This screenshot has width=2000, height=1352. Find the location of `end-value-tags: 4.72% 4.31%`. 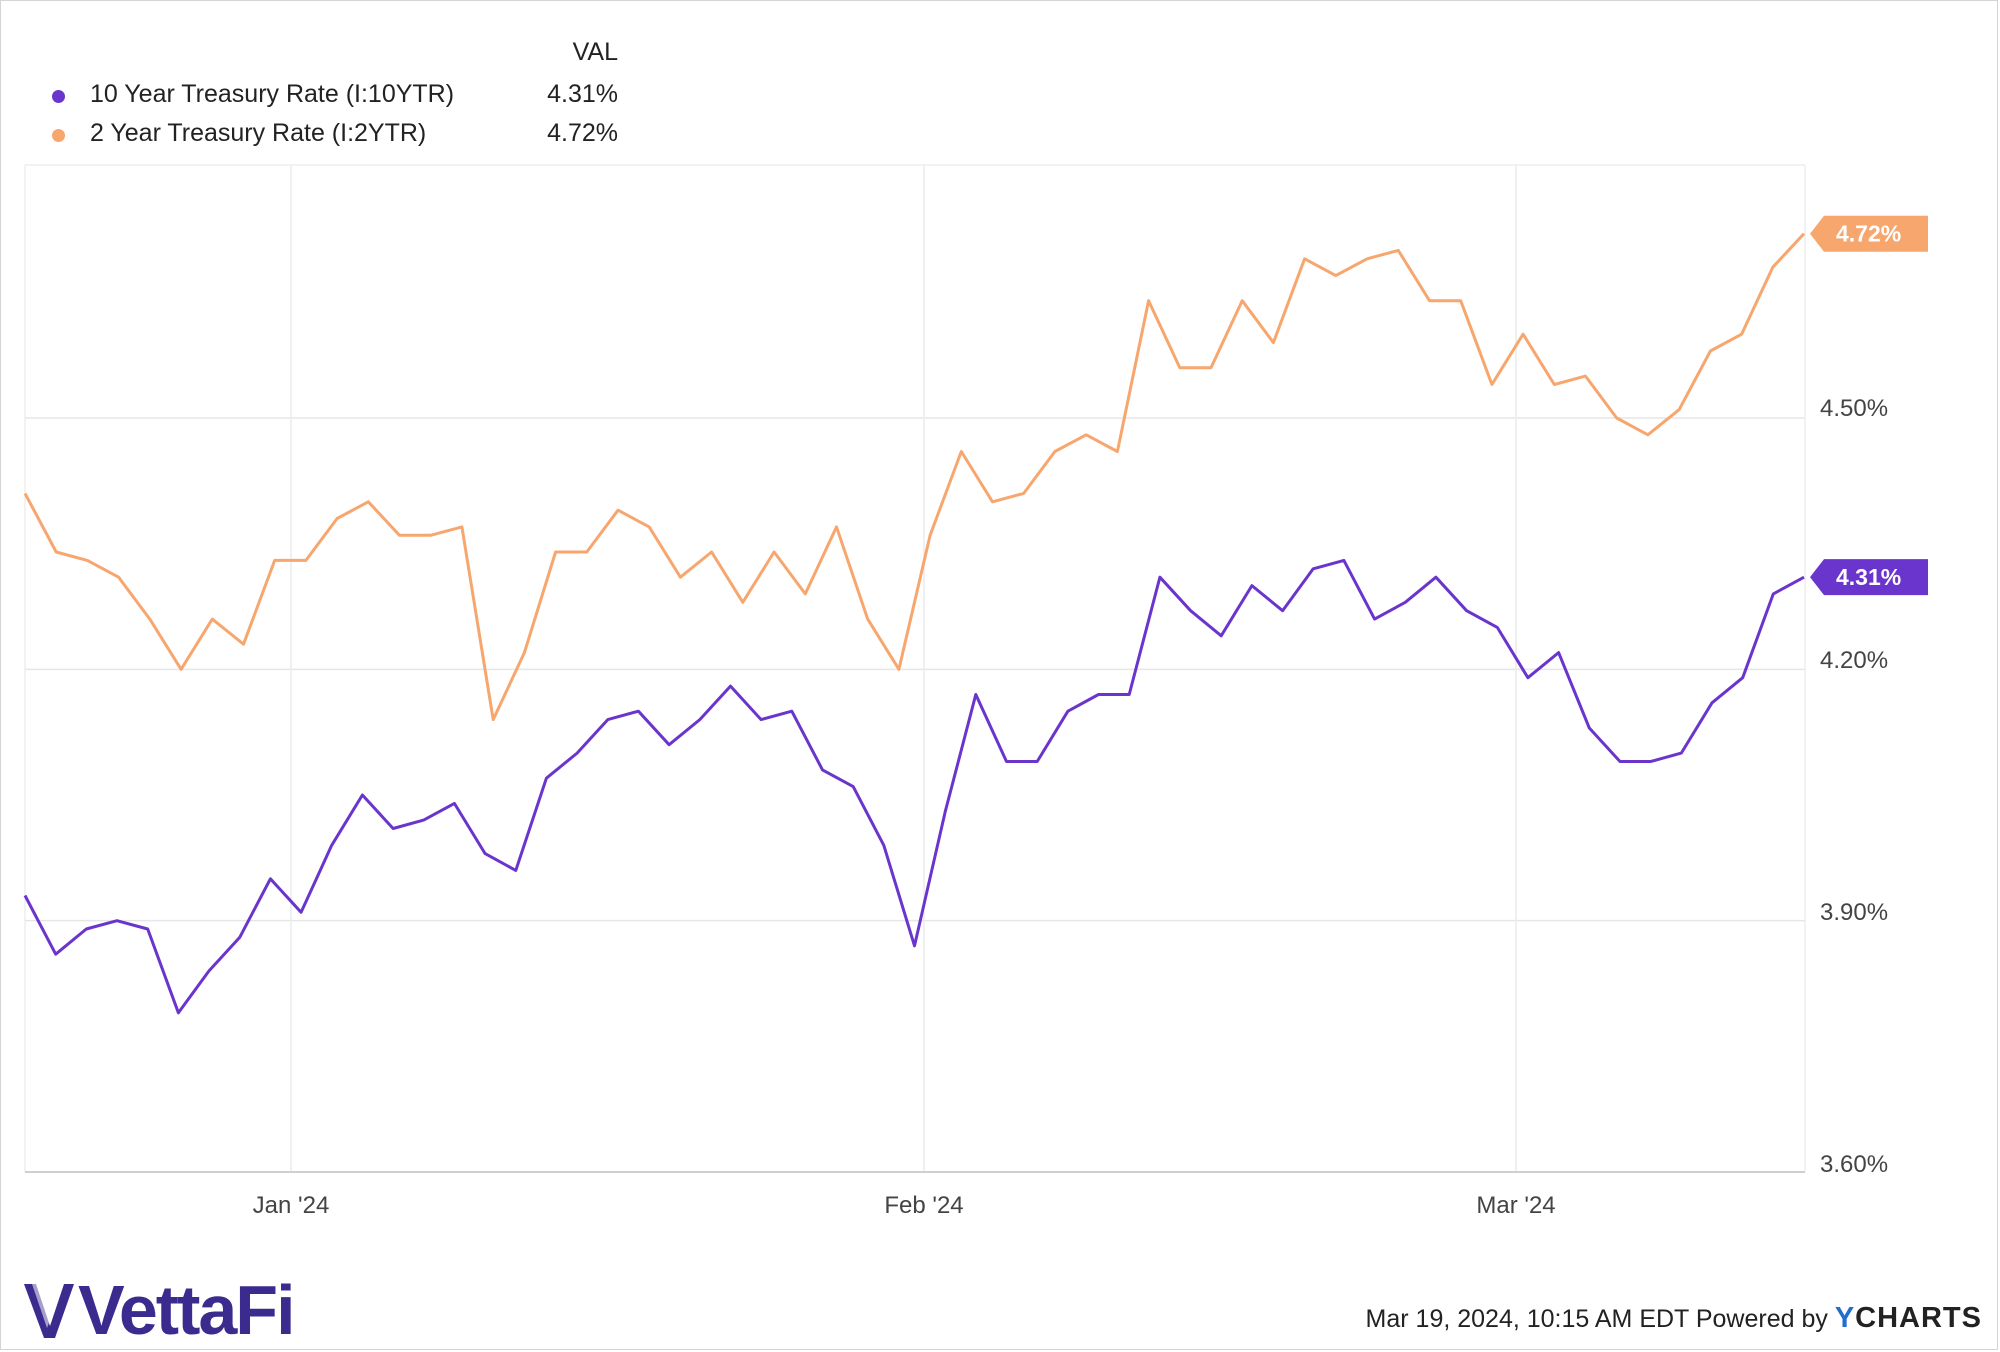

end-value-tags: 4.72% 4.31% is located at coordinates (1869, 405).